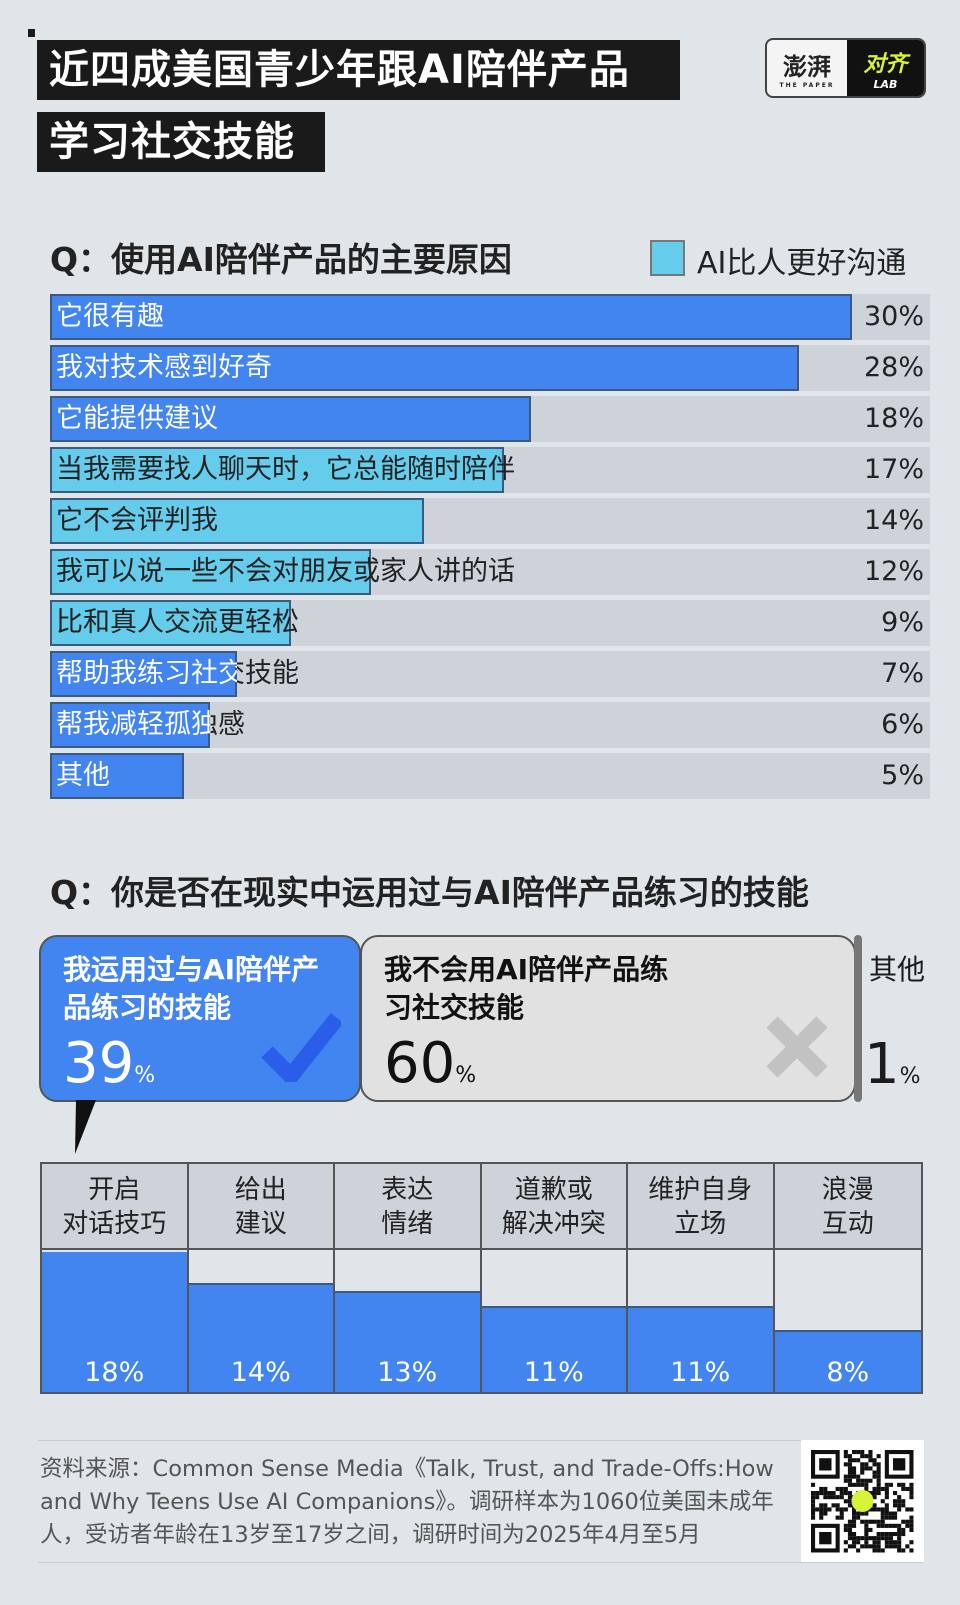 Image resolution: width=960 pixels, height=1605 pixels. I want to click on answer-no-value: 60, so click(420, 1063).